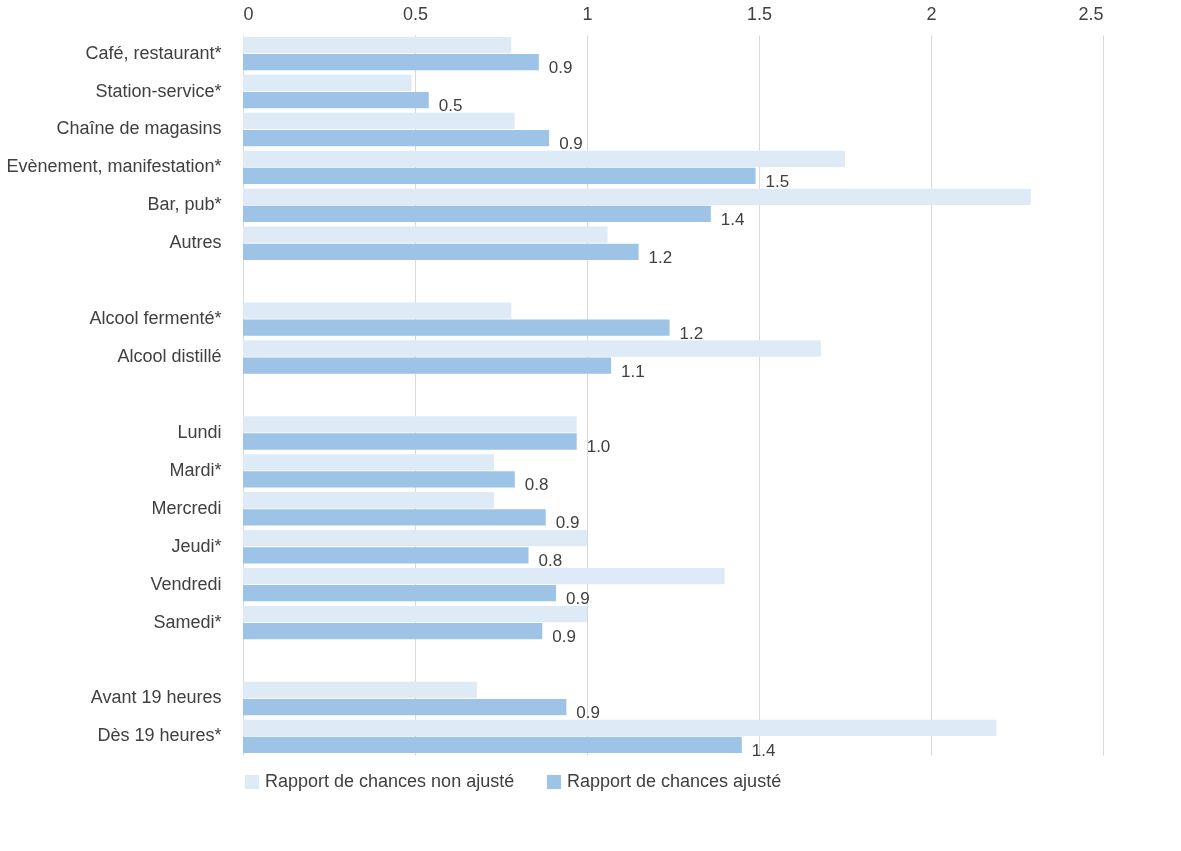 This screenshot has height=851, width=1181. Describe the element at coordinates (931, 13) in the screenshot. I see `x-tick-label: 2` at that location.